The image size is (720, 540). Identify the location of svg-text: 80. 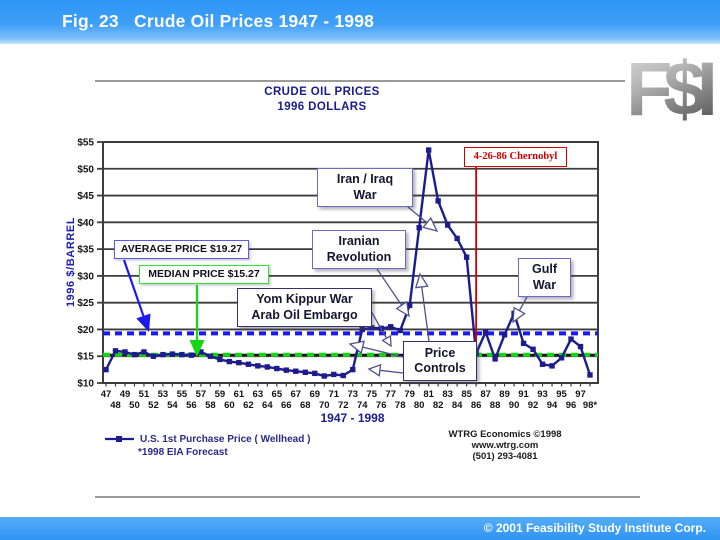
(419, 405).